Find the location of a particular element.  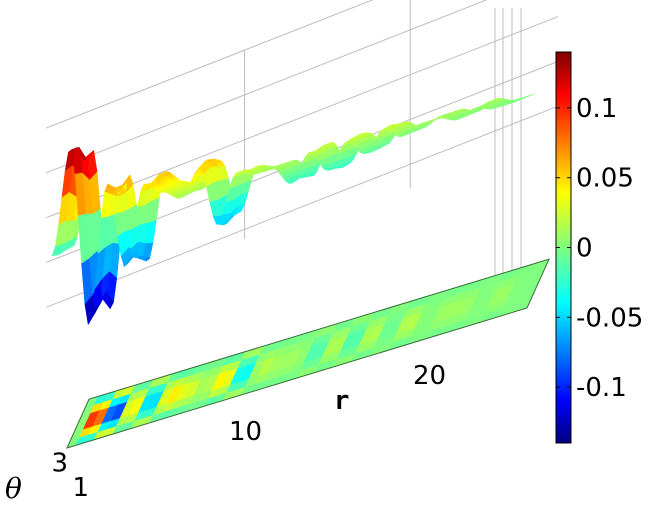

colorbar-tick-label: -0.1 is located at coordinates (601, 388).